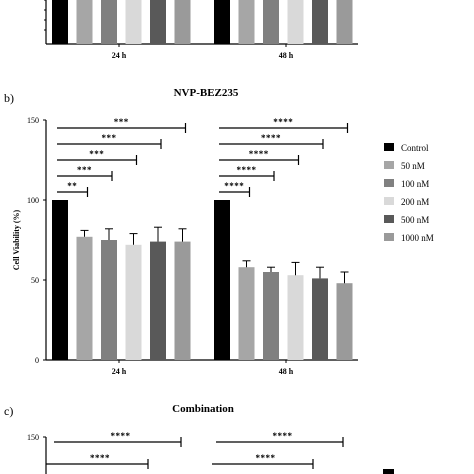  I want to click on panel-b-label: b), so click(9, 98).